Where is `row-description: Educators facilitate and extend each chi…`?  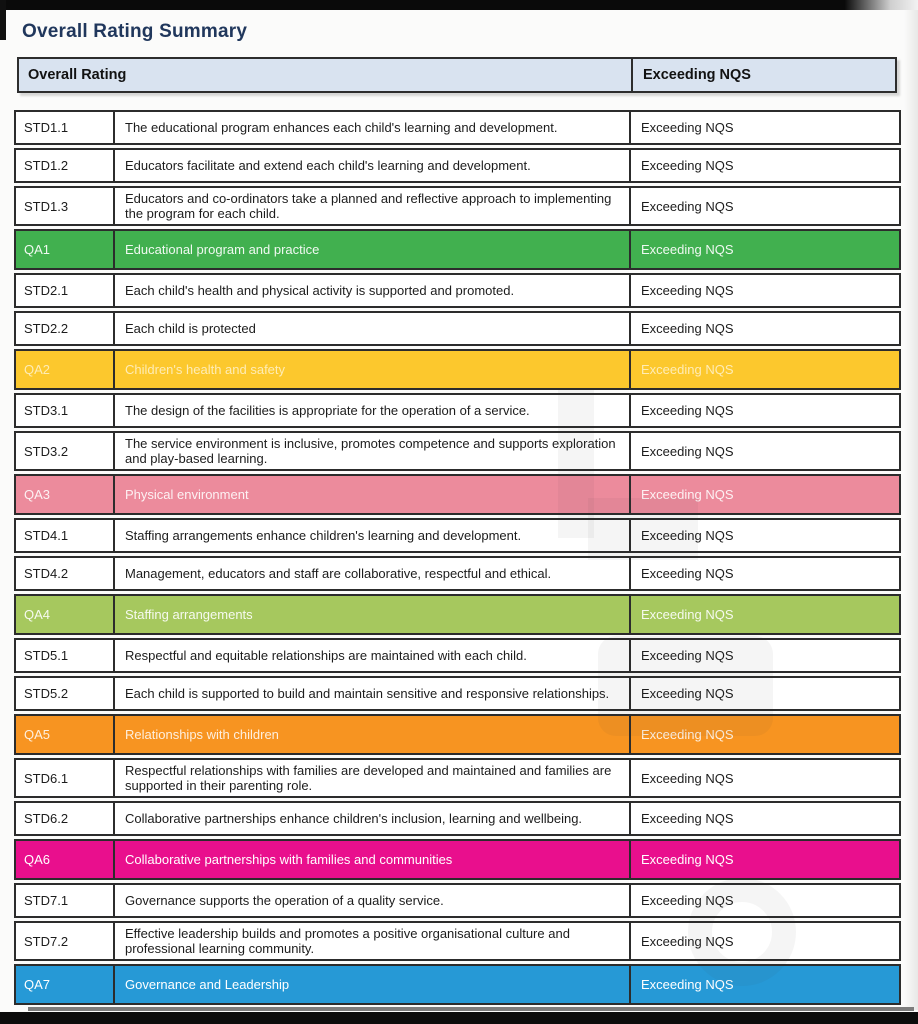
row-description: Educators facilitate and extend each chi… is located at coordinates (373, 165).